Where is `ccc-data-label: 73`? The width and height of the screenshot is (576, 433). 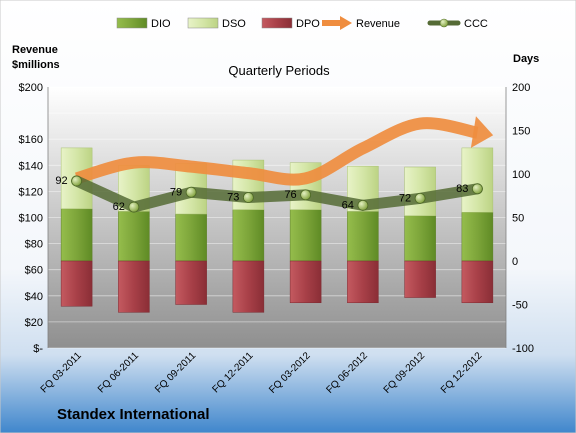 ccc-data-label: 73 is located at coordinates (233, 197).